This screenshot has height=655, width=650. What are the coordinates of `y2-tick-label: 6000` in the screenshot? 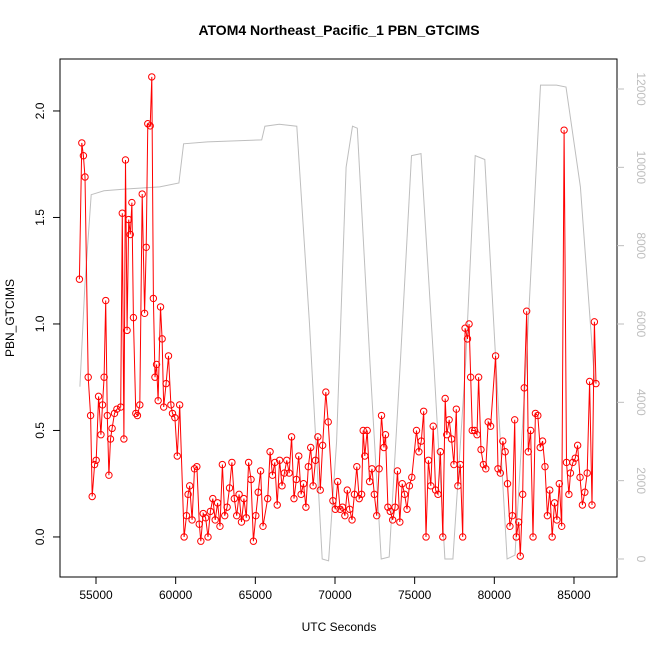 It's located at (641, 324).